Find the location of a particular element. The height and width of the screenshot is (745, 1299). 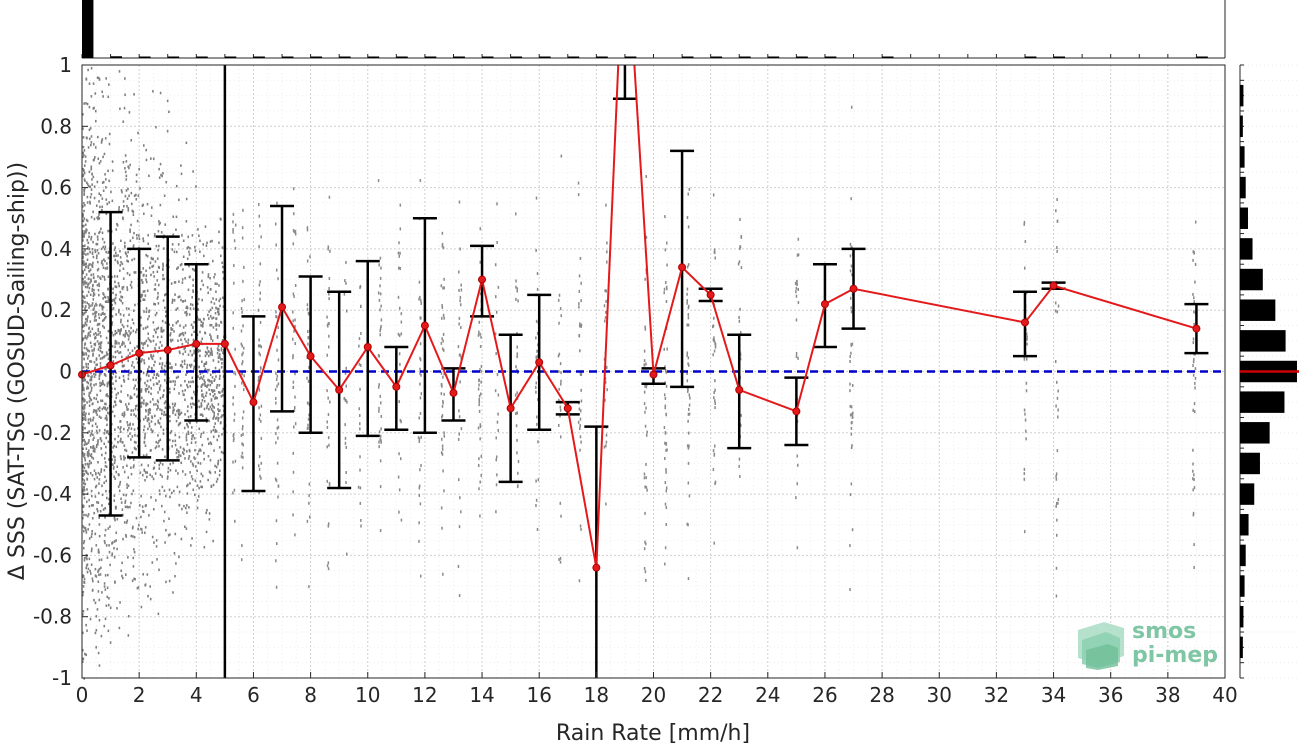

x-tick-label: 34 is located at coordinates (1053, 695).